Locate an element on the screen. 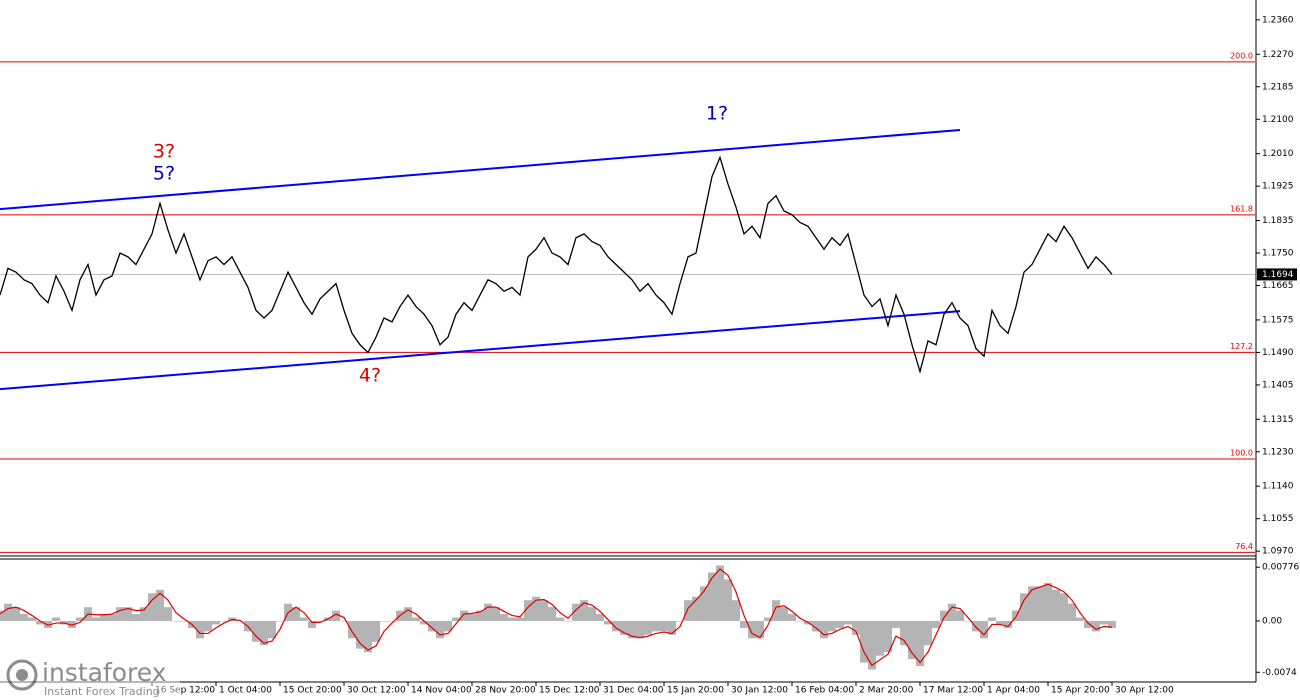 The width and height of the screenshot is (1300, 700). indicator-y-tick-label: 0.00776 is located at coordinates (1280, 568).